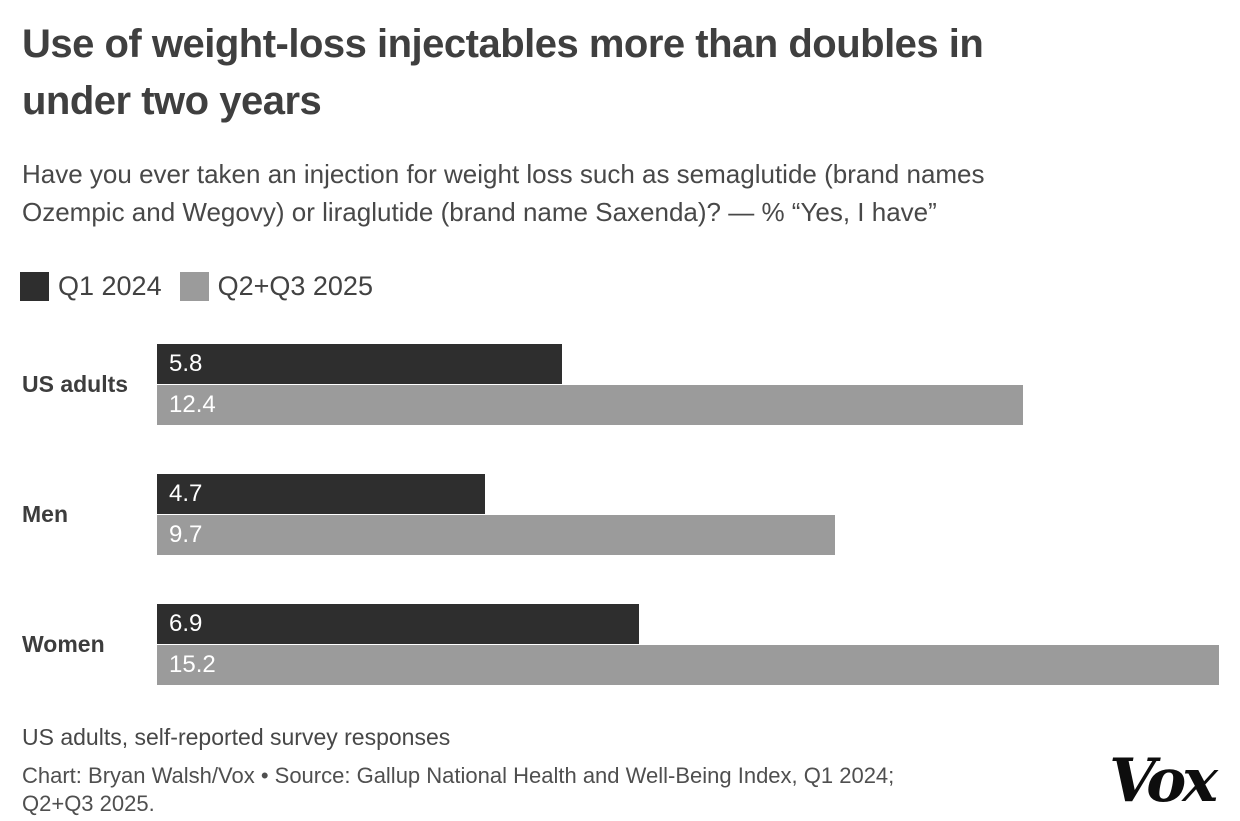  What do you see at coordinates (360, 364) in the screenshot?
I see `bar-q1-2024-us-adults: 5.8` at bounding box center [360, 364].